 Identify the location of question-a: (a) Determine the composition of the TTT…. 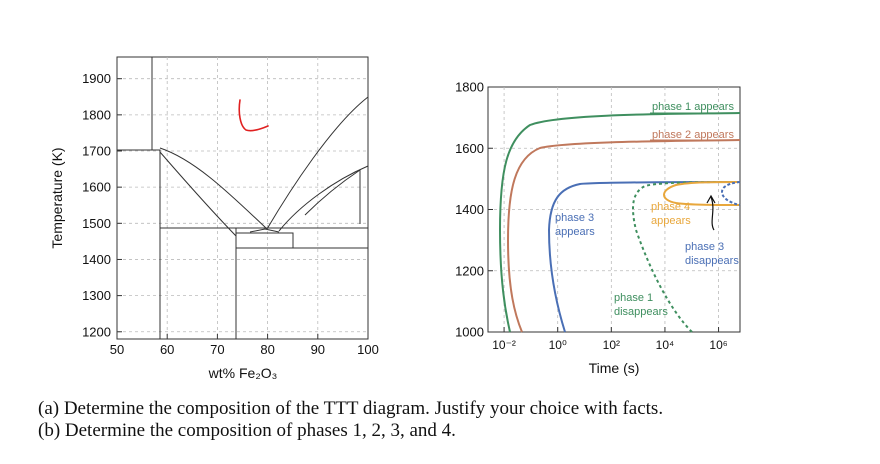
(351, 408).